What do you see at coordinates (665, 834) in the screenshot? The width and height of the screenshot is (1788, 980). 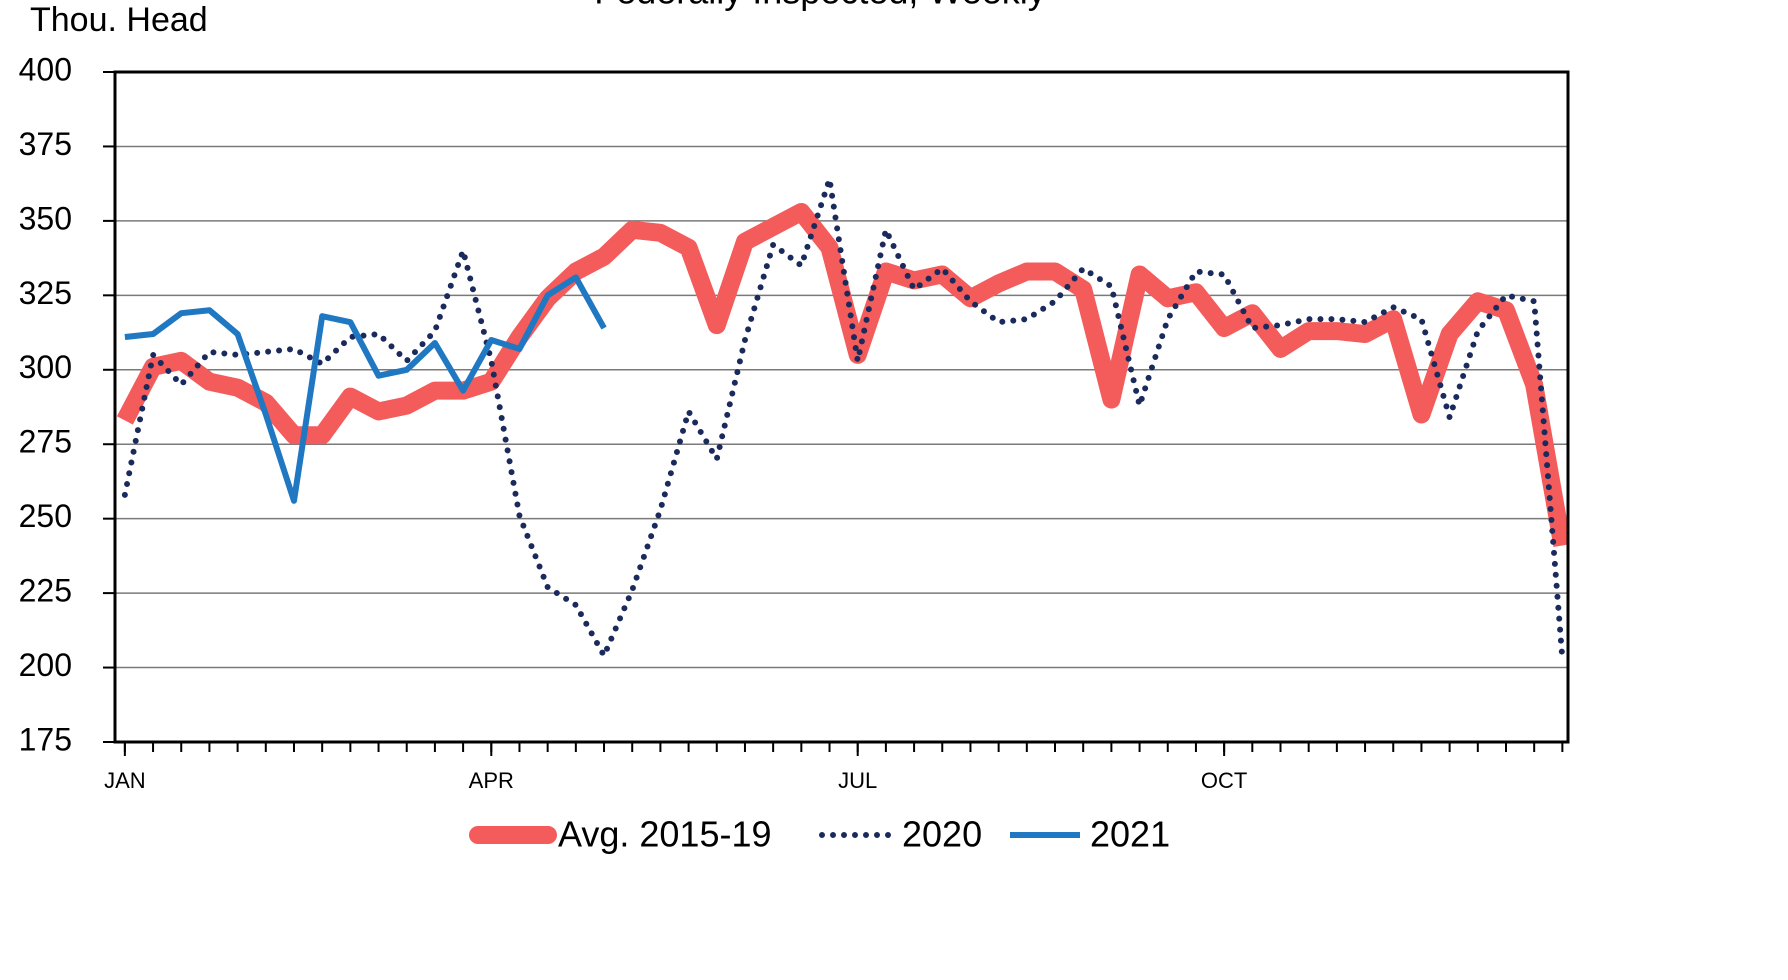 I see `legend-label: Avg. 2015-19` at bounding box center [665, 834].